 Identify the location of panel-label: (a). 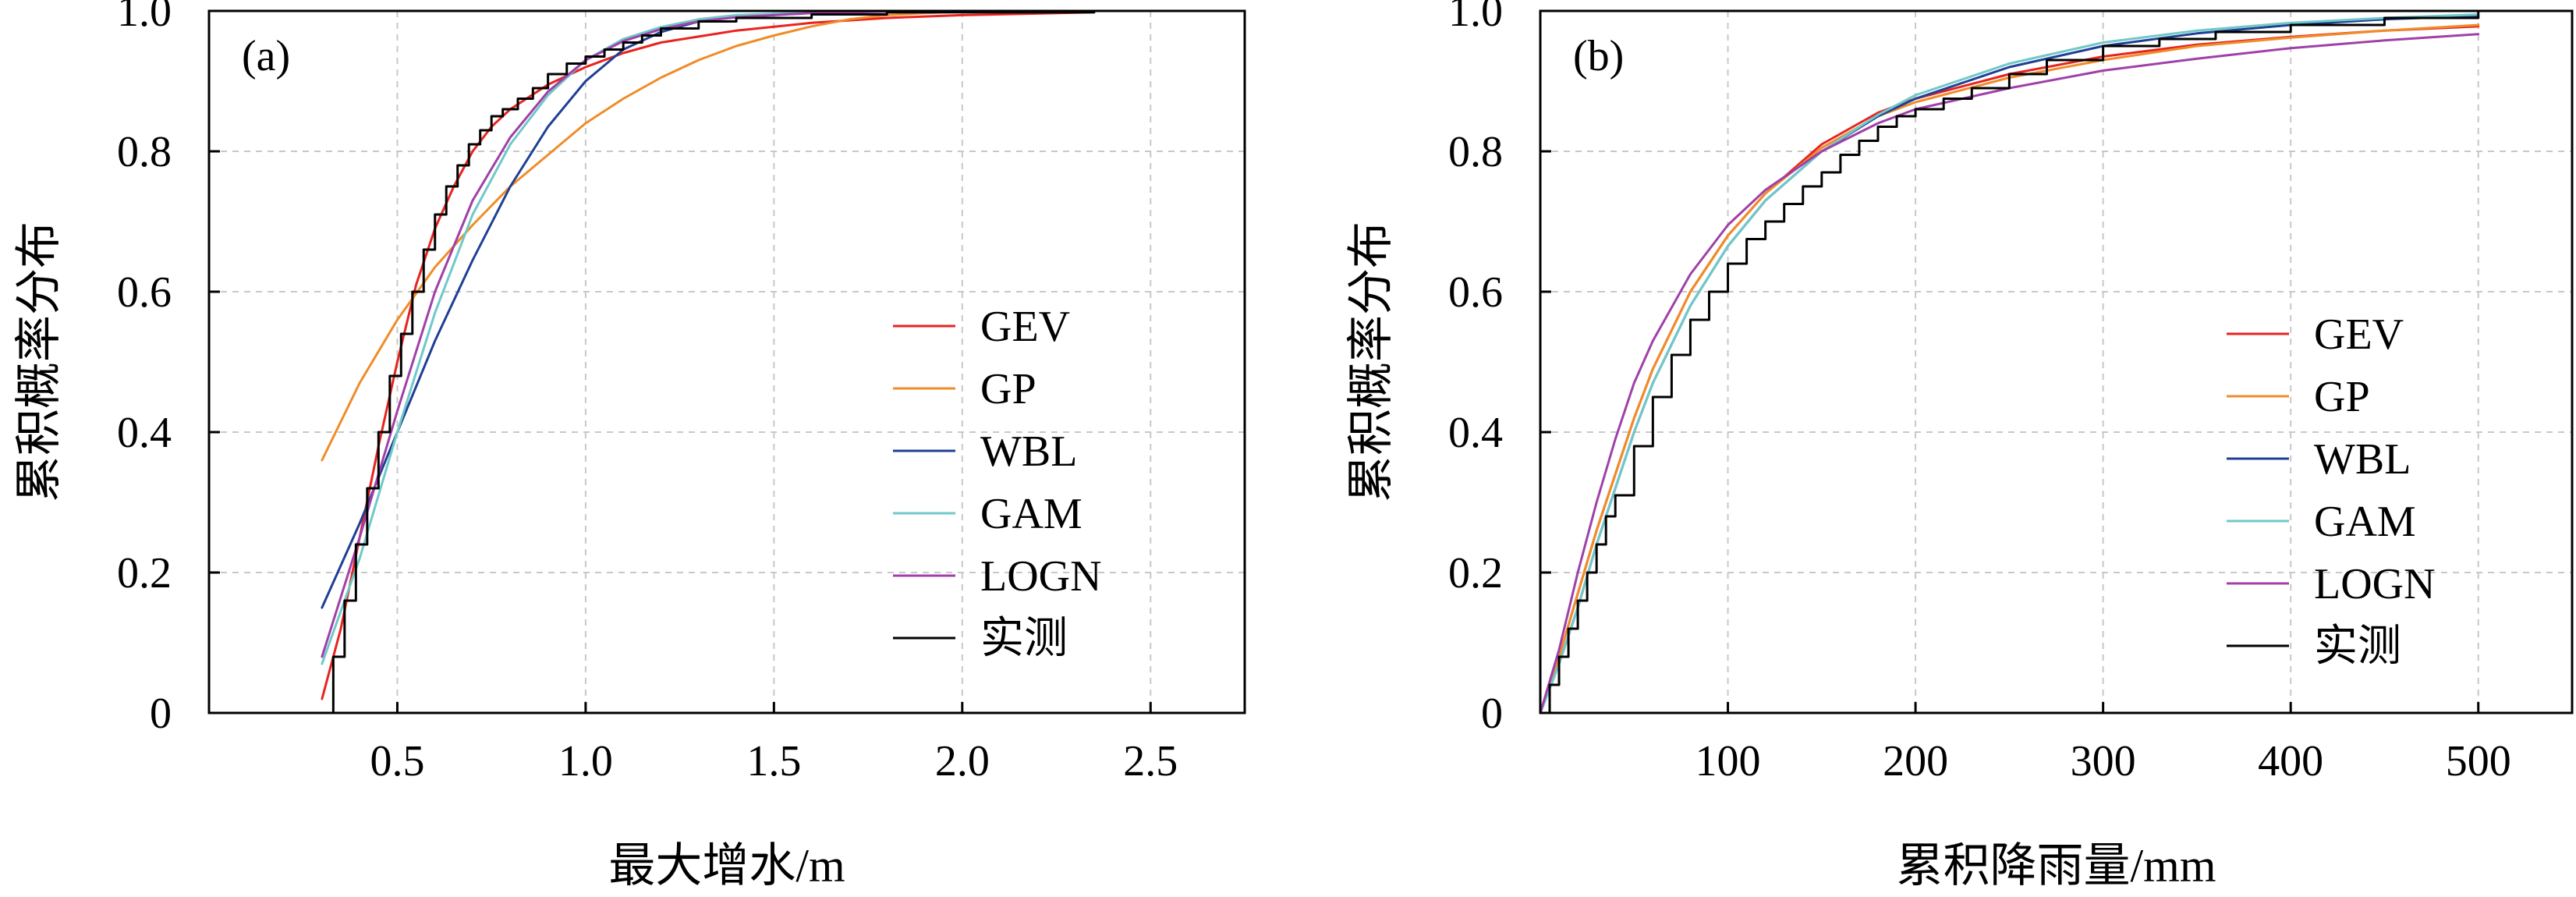
(266, 56).